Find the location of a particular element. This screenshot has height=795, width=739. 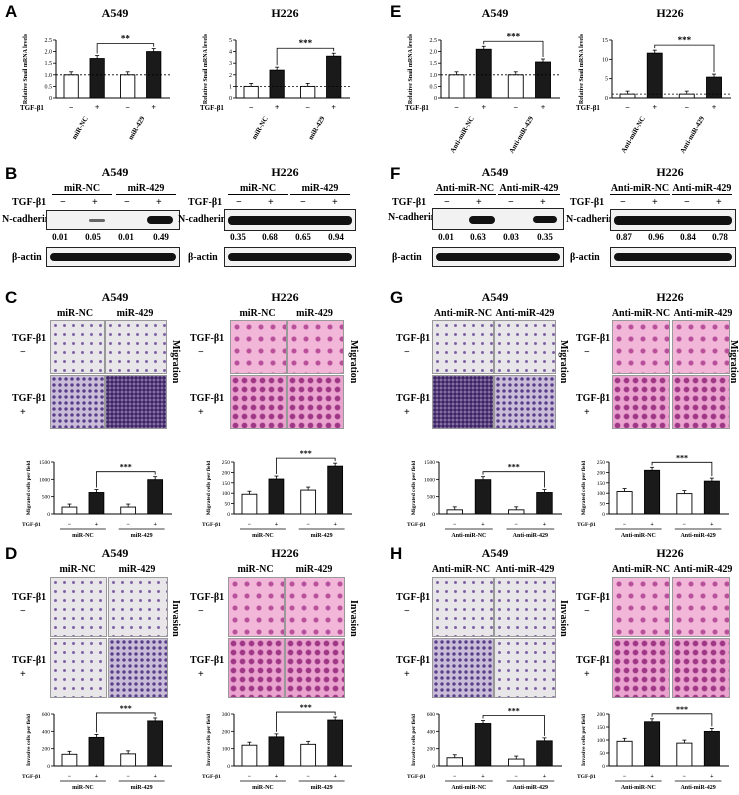

g-right-side-label: Migration is located at coordinates (733, 362).